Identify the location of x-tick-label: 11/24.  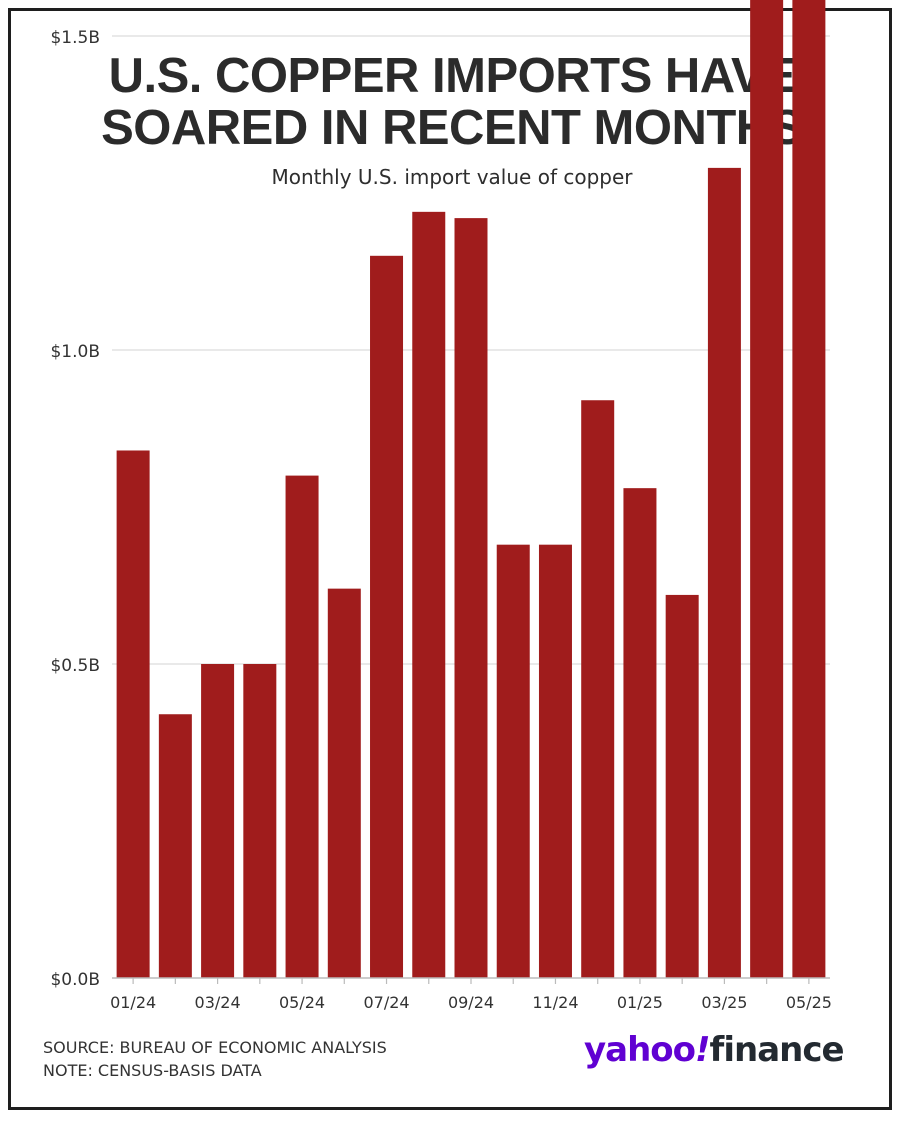
(555, 1002).